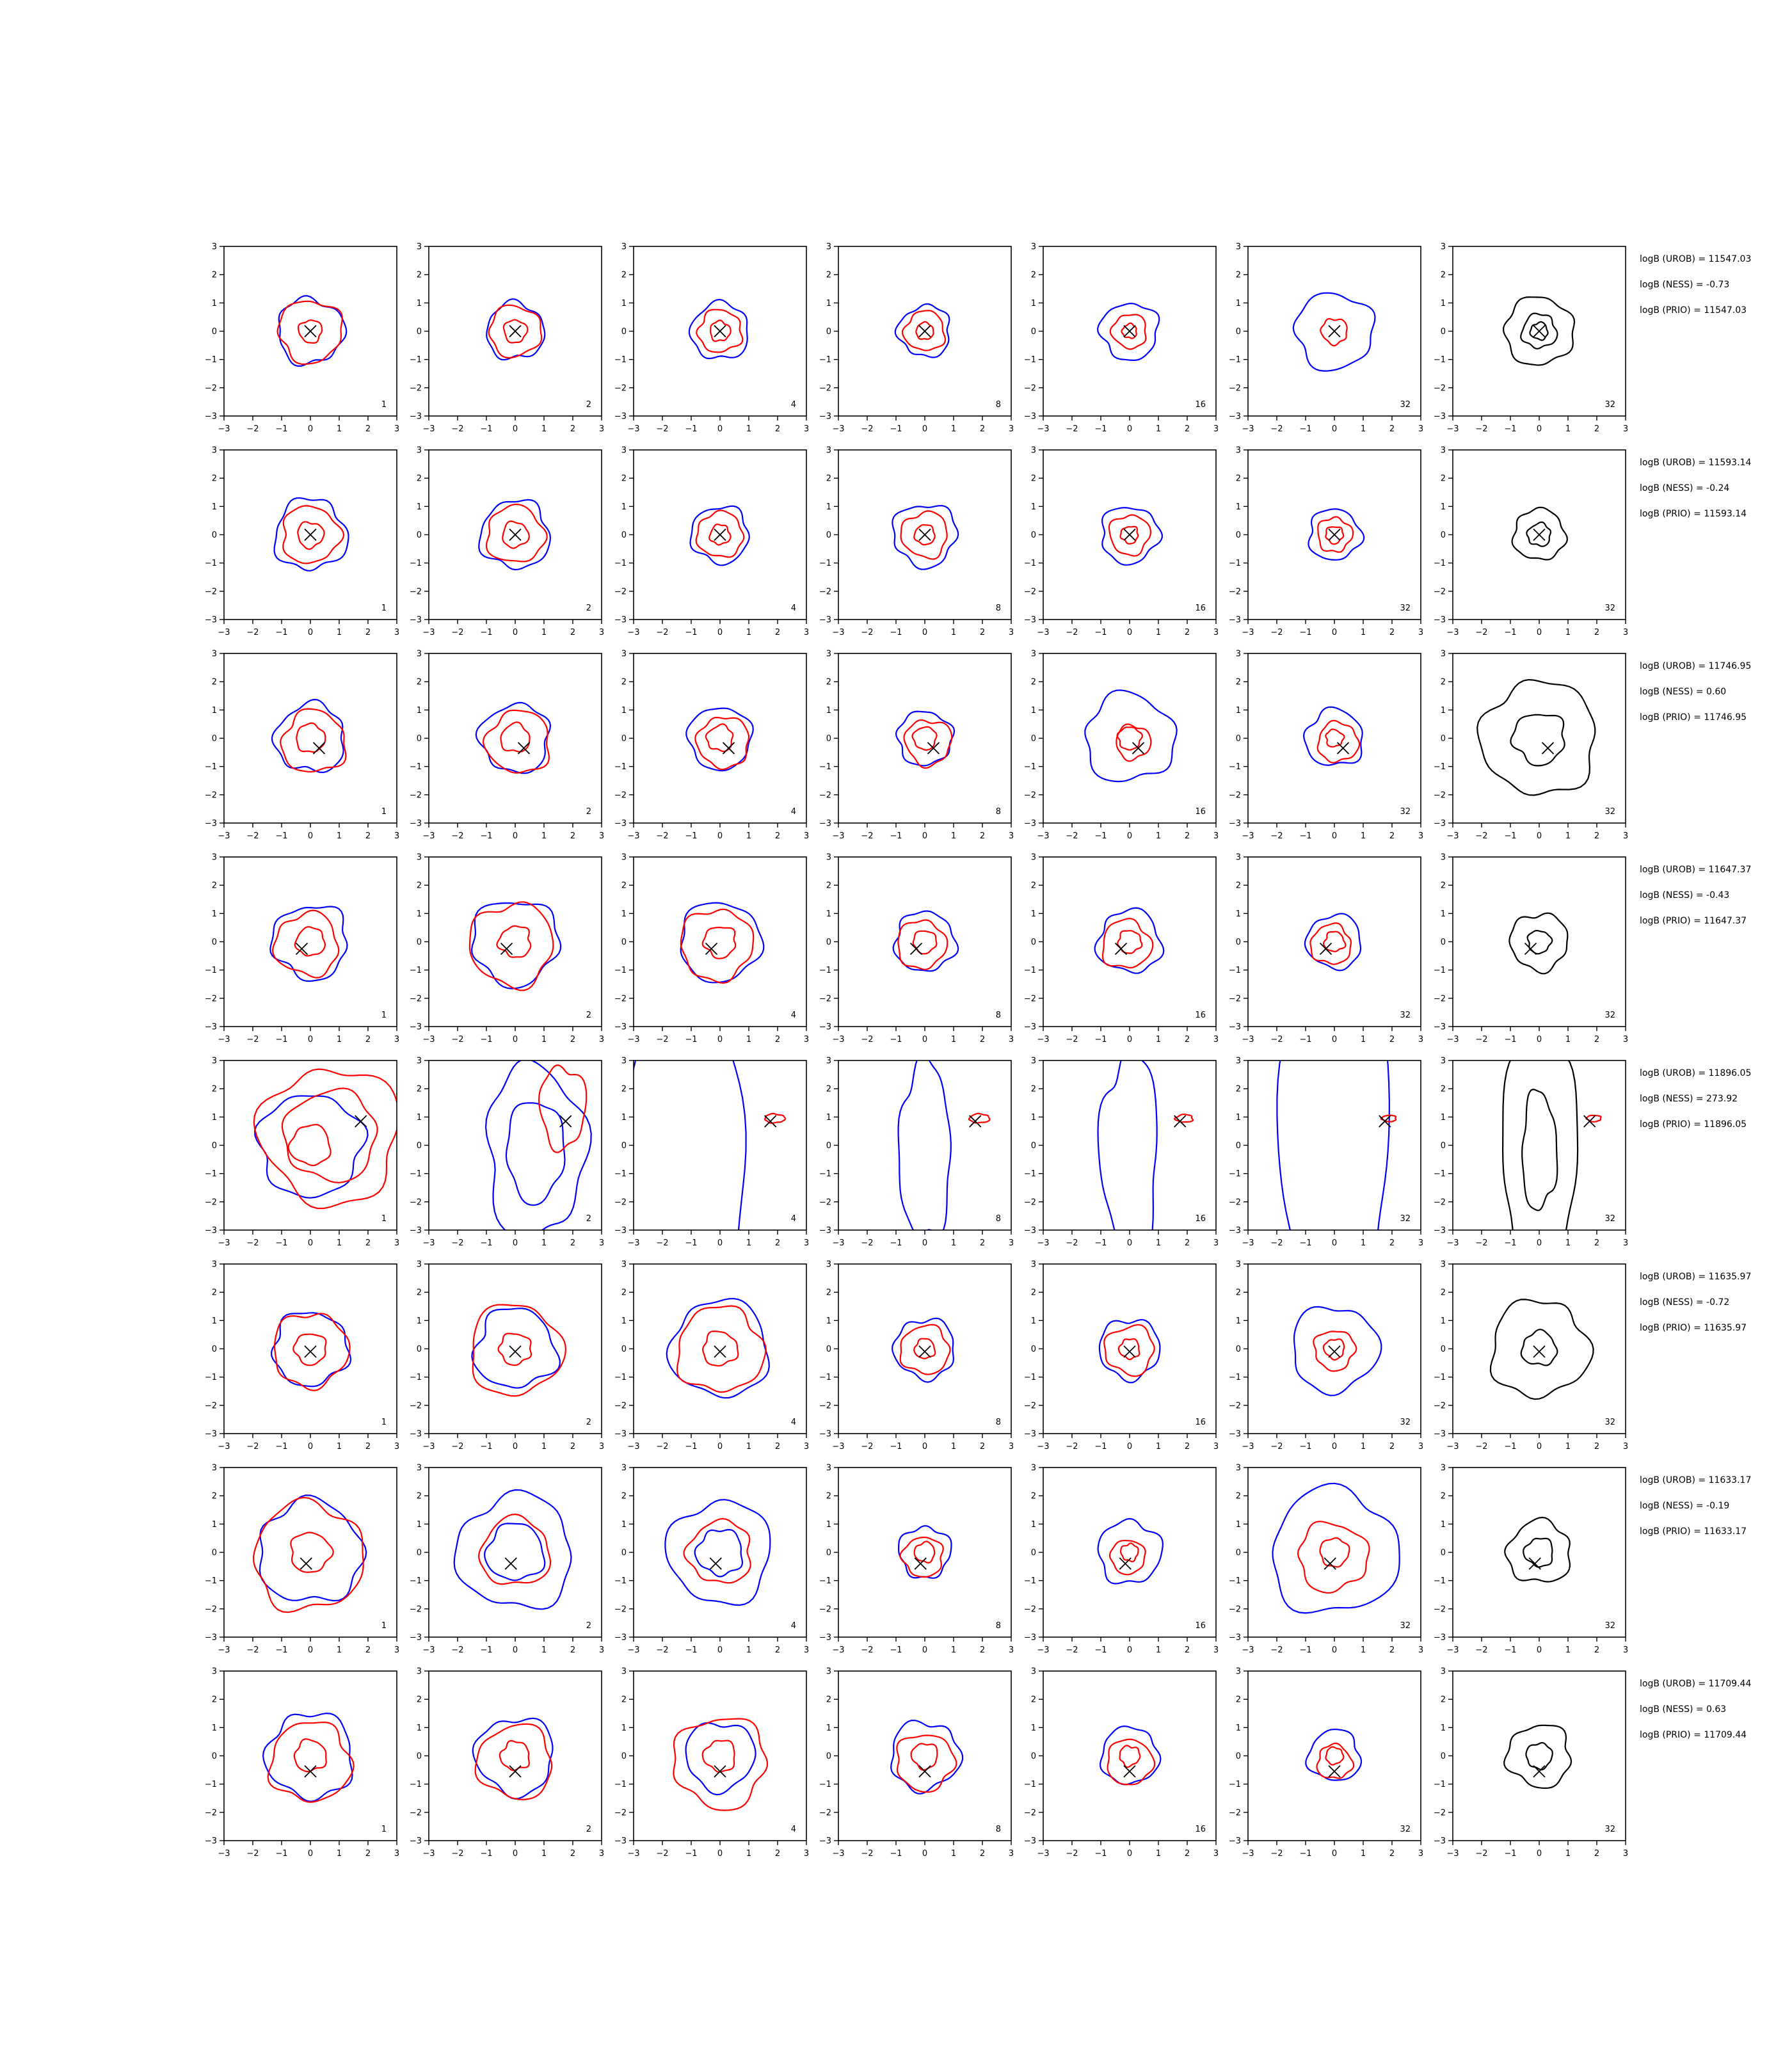  I want to click on panel-index-label: 2, so click(588, 405).